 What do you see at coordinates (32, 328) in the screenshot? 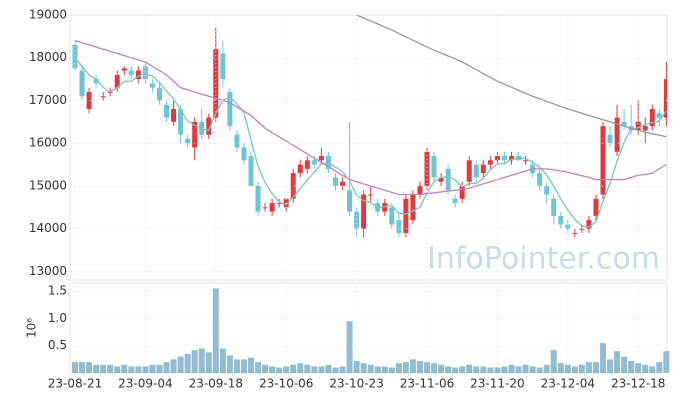
I see `volume-unit: 10⁶` at bounding box center [32, 328].